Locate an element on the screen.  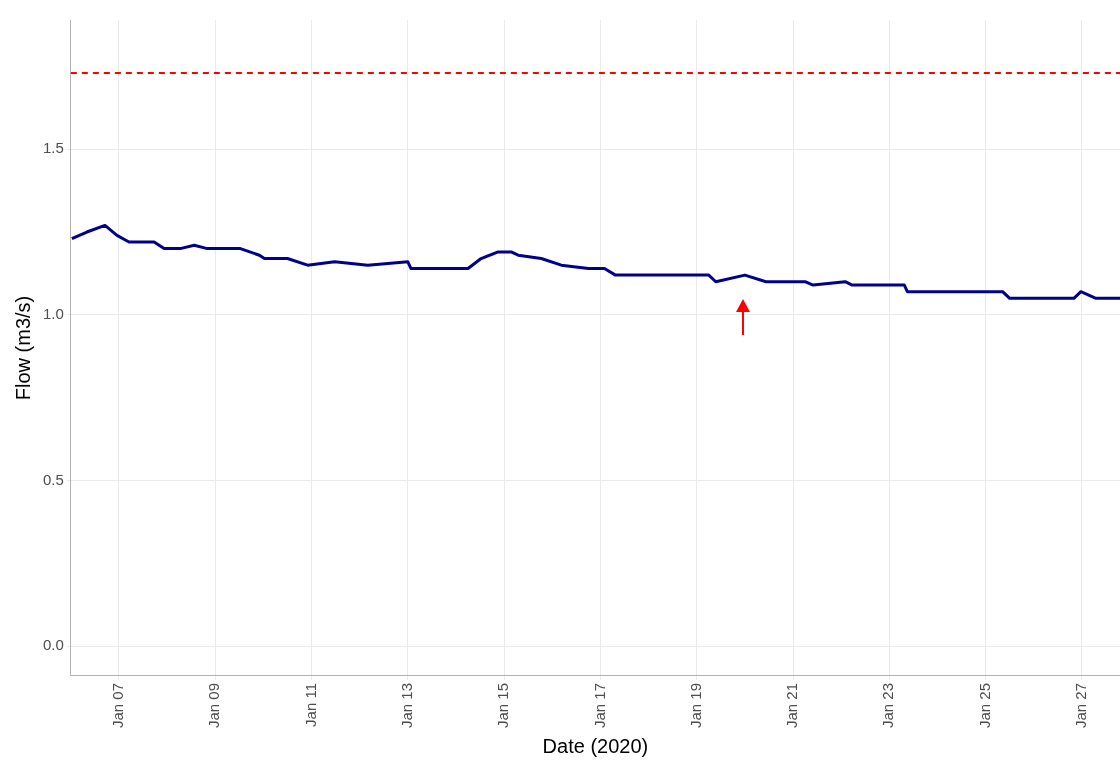
x-tick-label: Jan 13 is located at coordinates (406, 705).